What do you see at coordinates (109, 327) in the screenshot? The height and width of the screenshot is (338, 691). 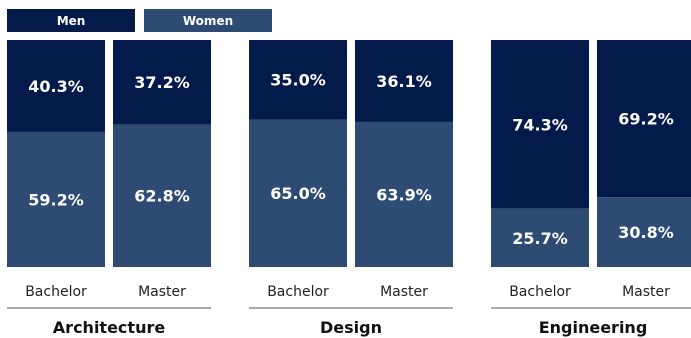 I see `group-label-architecture: Architecture` at bounding box center [109, 327].